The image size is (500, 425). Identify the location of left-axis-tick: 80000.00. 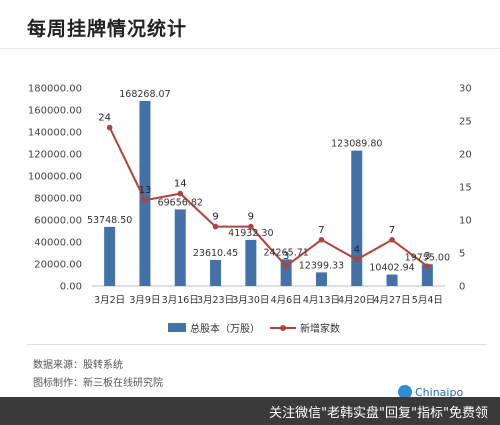
(58, 199).